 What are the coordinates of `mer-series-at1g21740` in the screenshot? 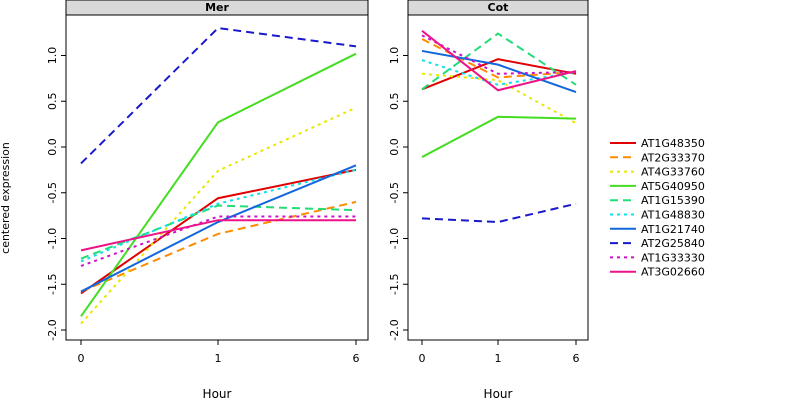 It's located at (218, 228).